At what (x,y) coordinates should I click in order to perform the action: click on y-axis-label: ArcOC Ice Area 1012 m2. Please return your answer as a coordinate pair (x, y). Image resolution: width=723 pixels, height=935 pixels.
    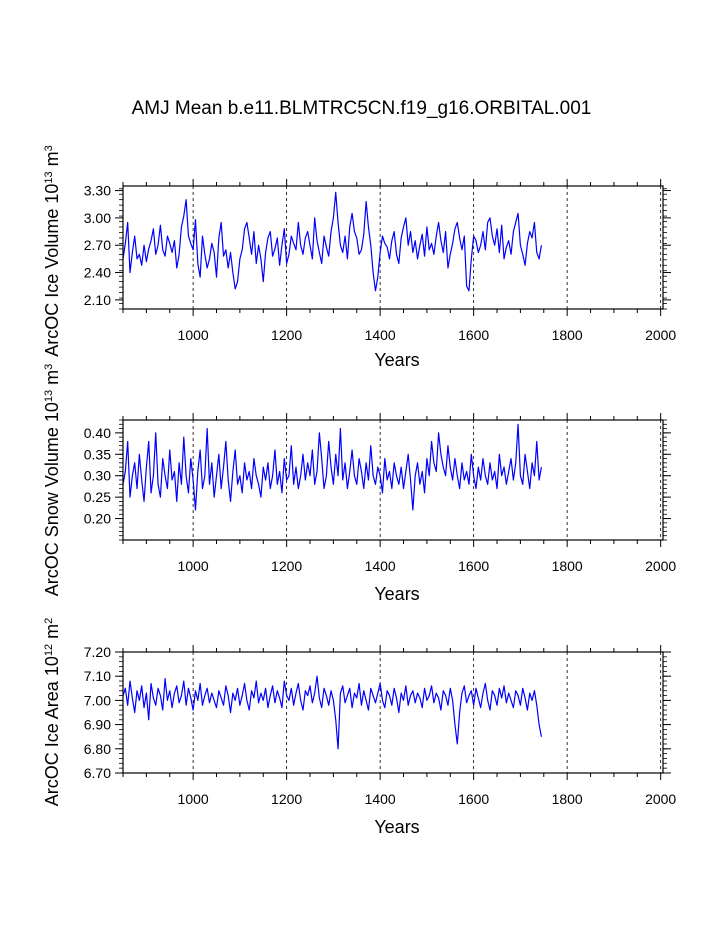
    Looking at the image, I should click on (52, 712).